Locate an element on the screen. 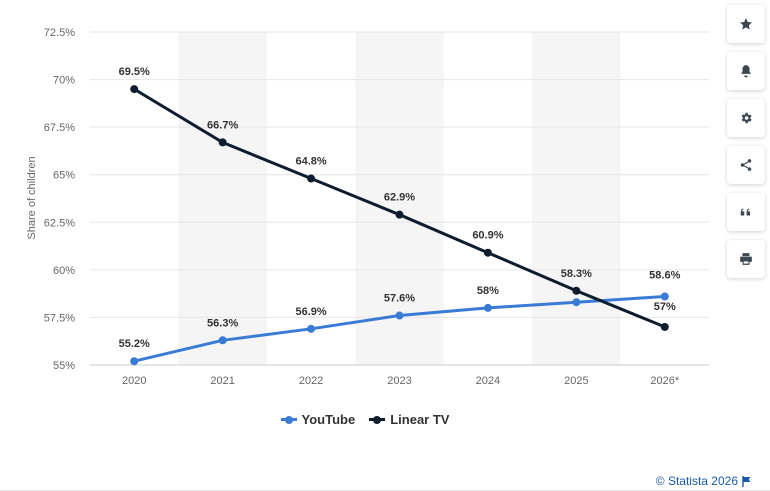  band-2021 is located at coordinates (222, 198).